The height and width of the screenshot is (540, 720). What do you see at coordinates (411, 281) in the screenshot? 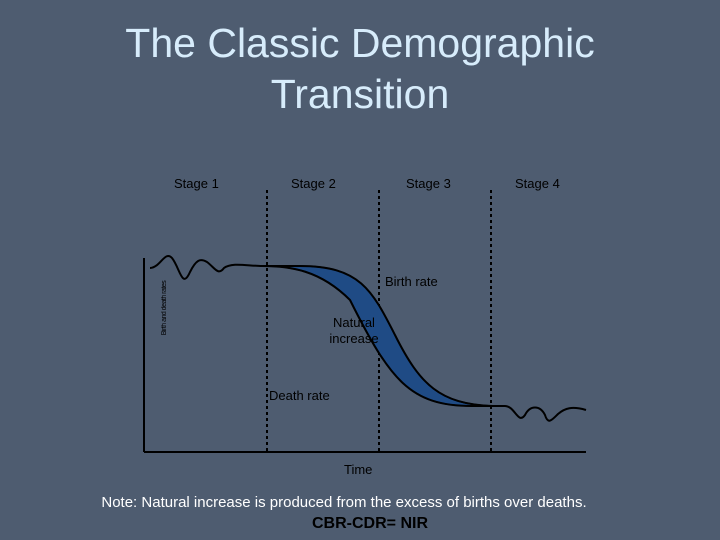
I see `birth-rate-label: Birth rate` at bounding box center [411, 281].